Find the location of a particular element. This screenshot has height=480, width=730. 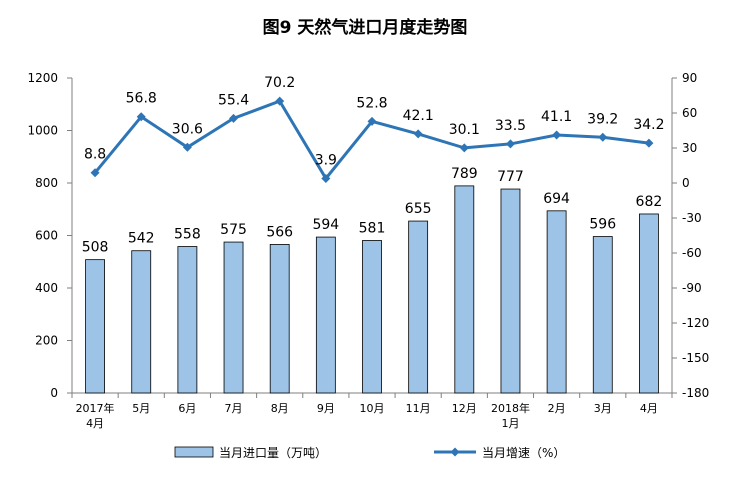

x-tick-label: 7月 is located at coordinates (234, 408).